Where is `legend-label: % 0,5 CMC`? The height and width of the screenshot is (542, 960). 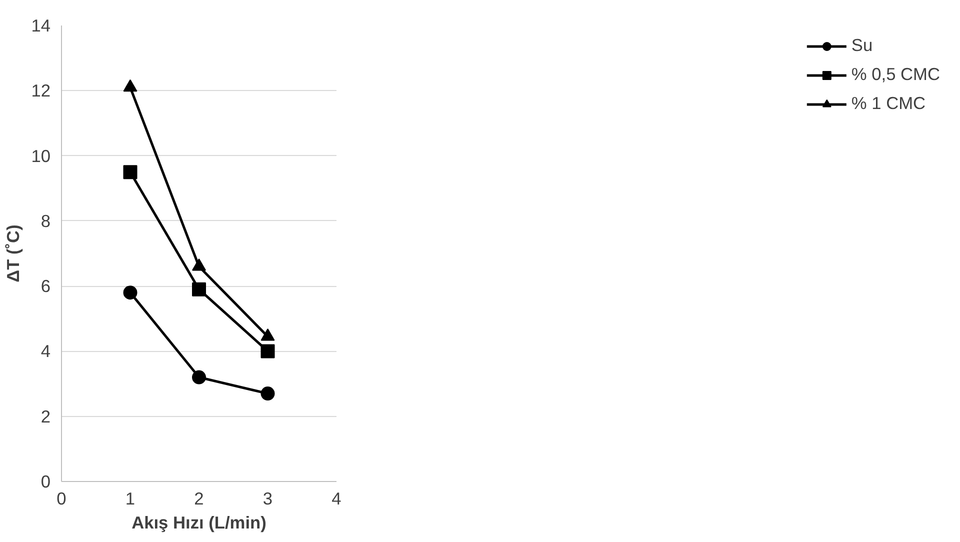
legend-label: % 0,5 CMC is located at coordinates (895, 74).